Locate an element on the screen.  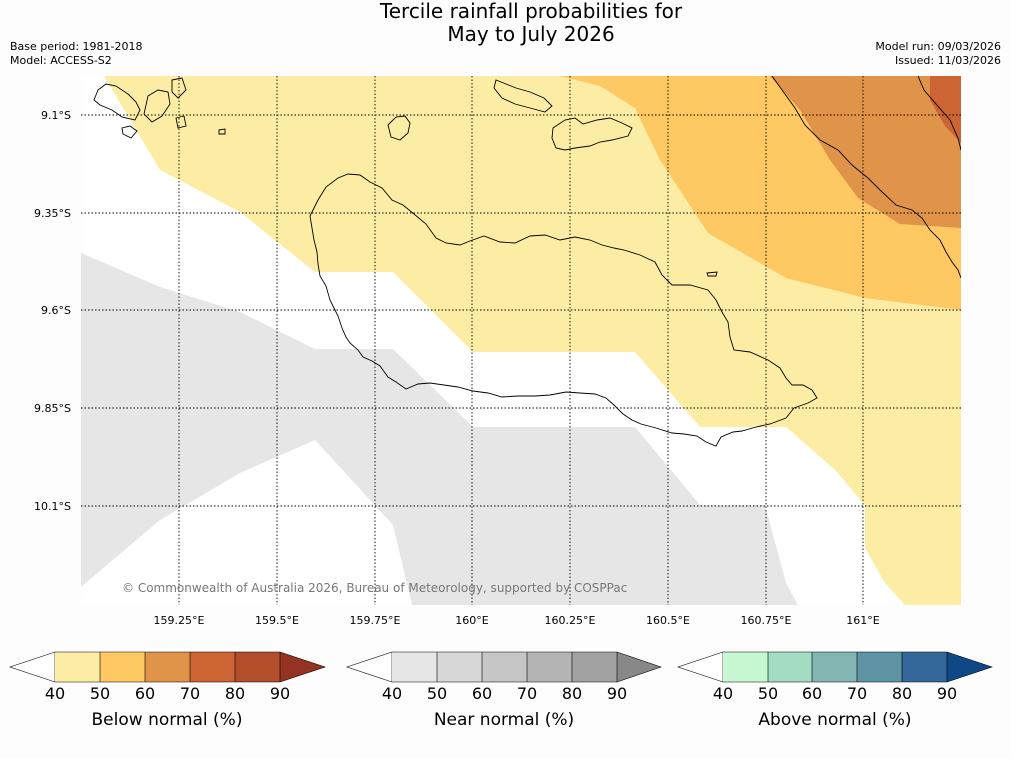
base-period: Base period: 1981-2018 is located at coordinates (76, 46).